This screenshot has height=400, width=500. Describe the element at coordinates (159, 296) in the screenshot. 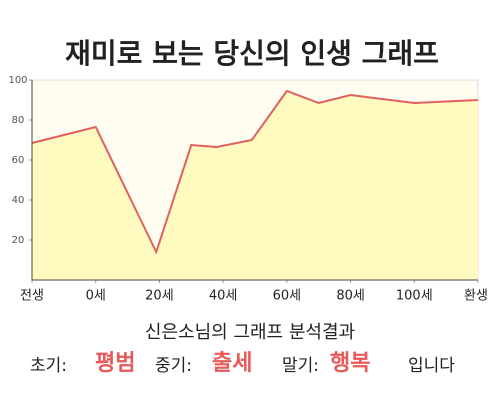

I see `x-tick-label: 20세` at that location.